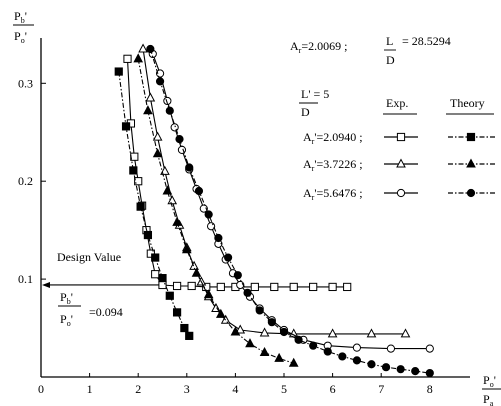  I want to click on y-tick-label: 0.1, so click(25, 279).